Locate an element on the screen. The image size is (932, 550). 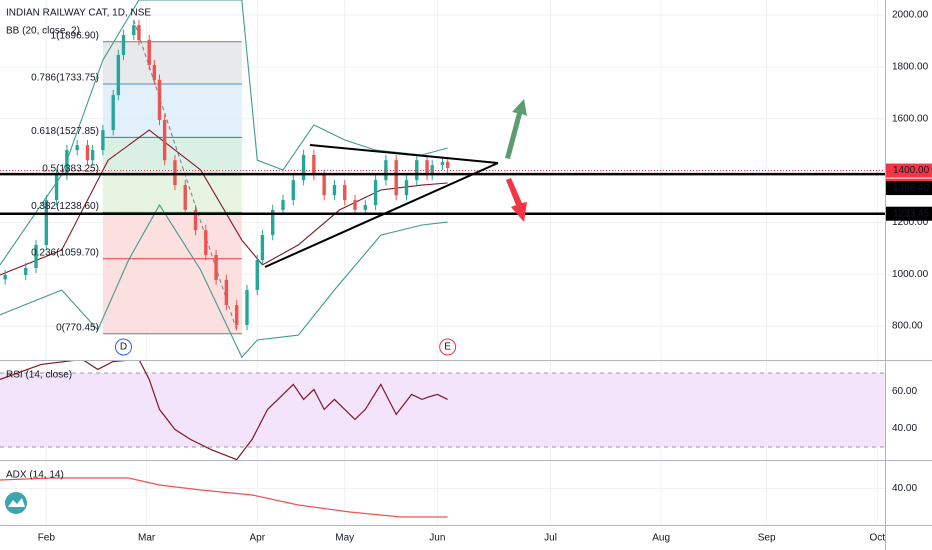
y-tick-label: 1800.00 is located at coordinates (910, 67).